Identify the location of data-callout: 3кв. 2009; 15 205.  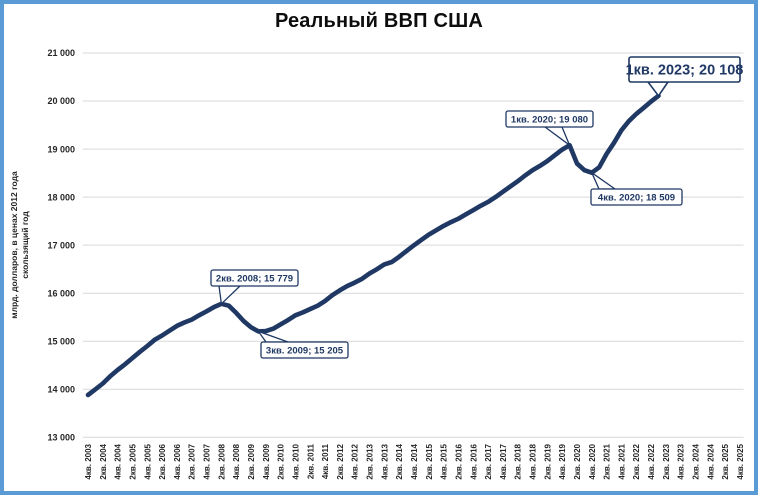
(303, 344).